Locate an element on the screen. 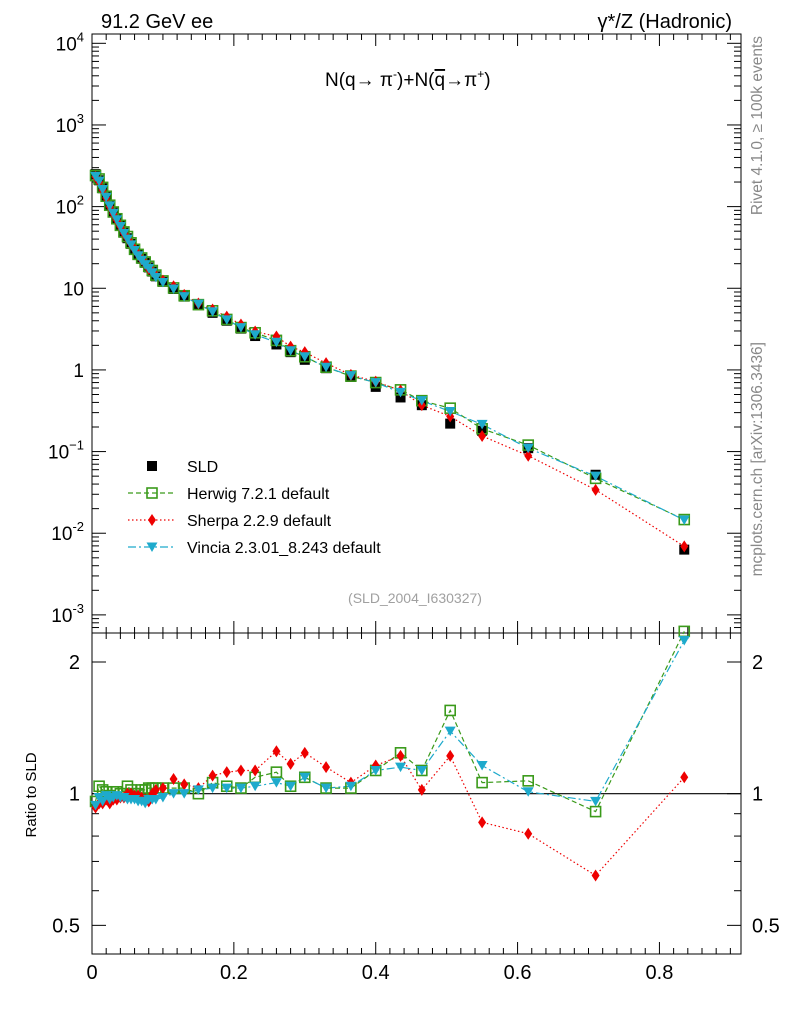  rivet-label: Rivet 4.1.0, ≥ 100k events is located at coordinates (757, 125).